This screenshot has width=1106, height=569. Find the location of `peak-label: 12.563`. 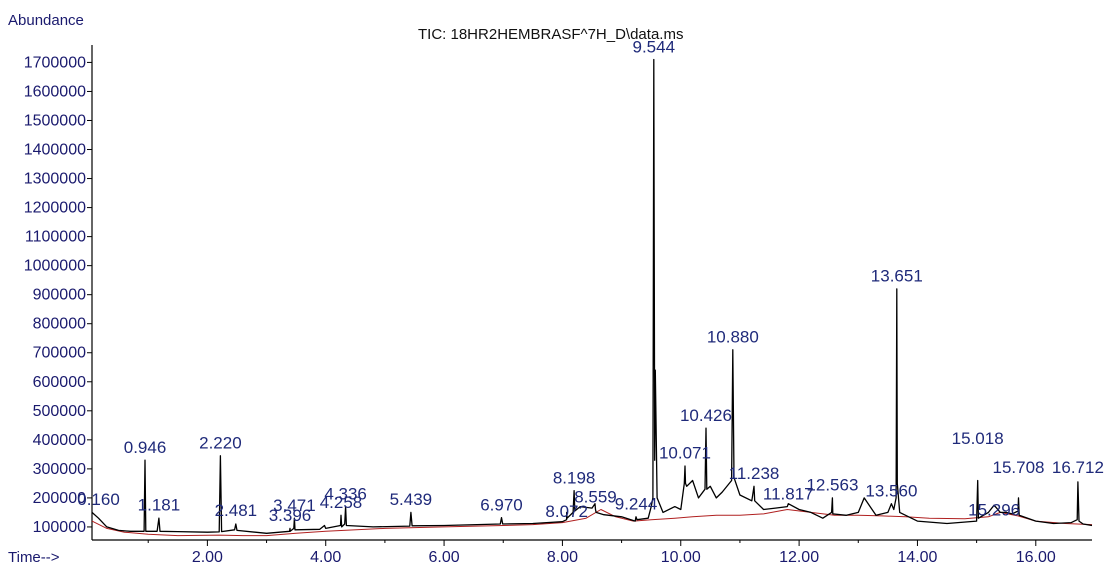

peak-label: 12.563 is located at coordinates (832, 485).